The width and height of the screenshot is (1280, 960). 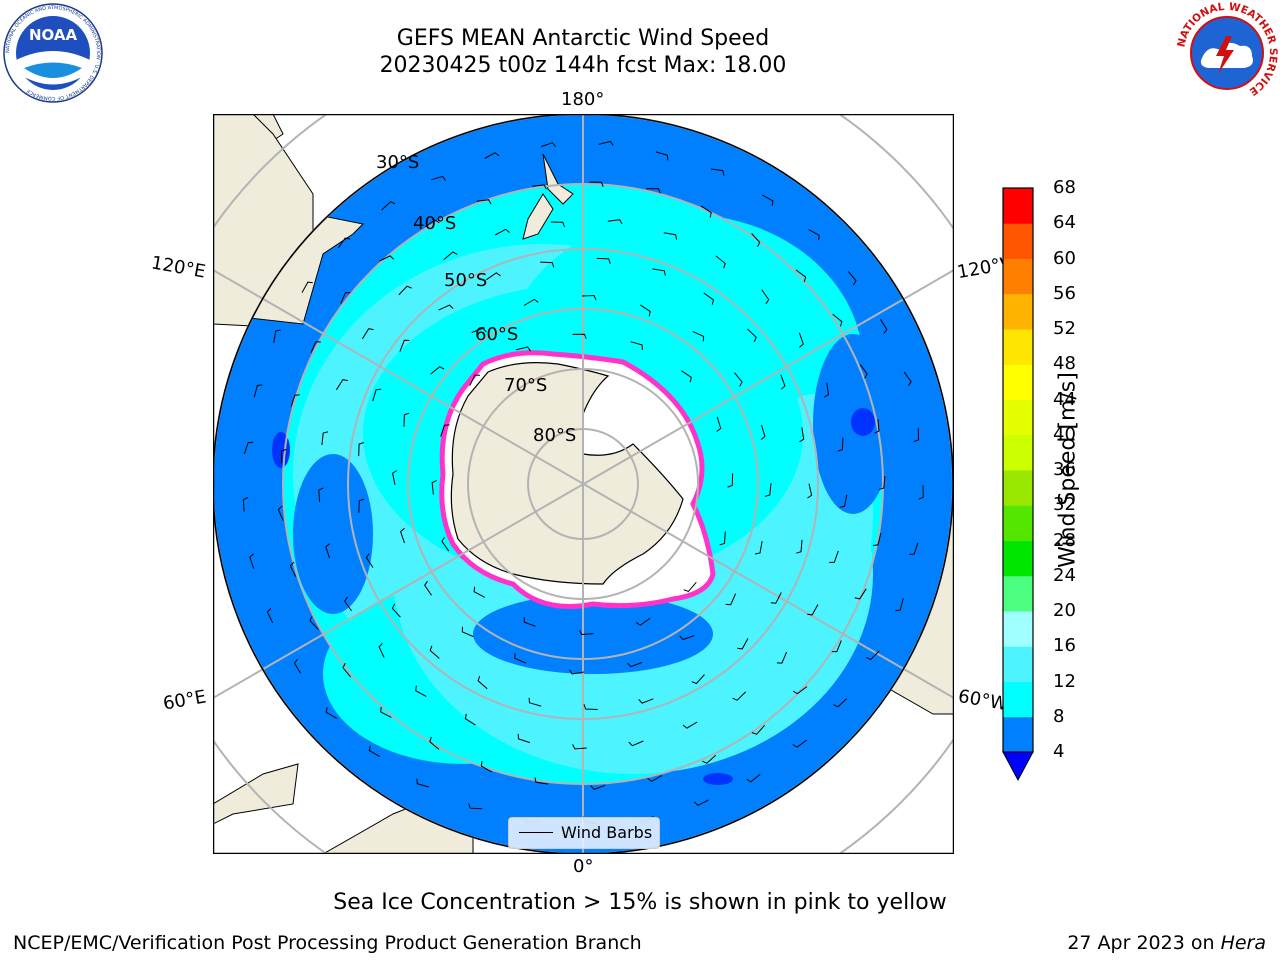 What do you see at coordinates (435, 223) in the screenshot?
I see `lat-label-40s: 40°S` at bounding box center [435, 223].